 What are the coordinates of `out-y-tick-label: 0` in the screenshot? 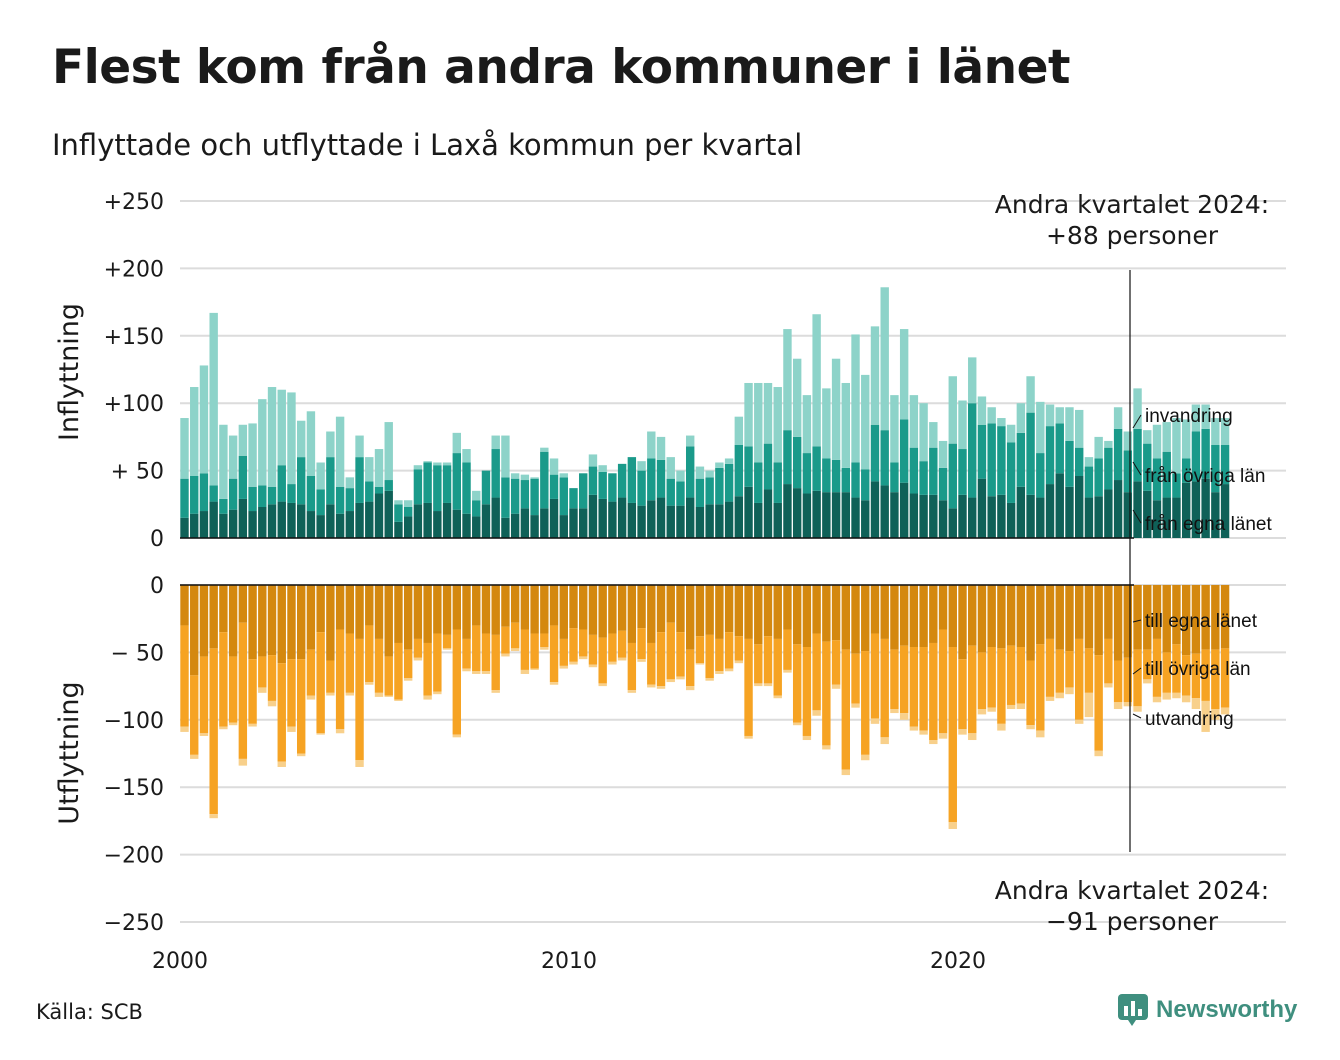 It's located at (157, 586).